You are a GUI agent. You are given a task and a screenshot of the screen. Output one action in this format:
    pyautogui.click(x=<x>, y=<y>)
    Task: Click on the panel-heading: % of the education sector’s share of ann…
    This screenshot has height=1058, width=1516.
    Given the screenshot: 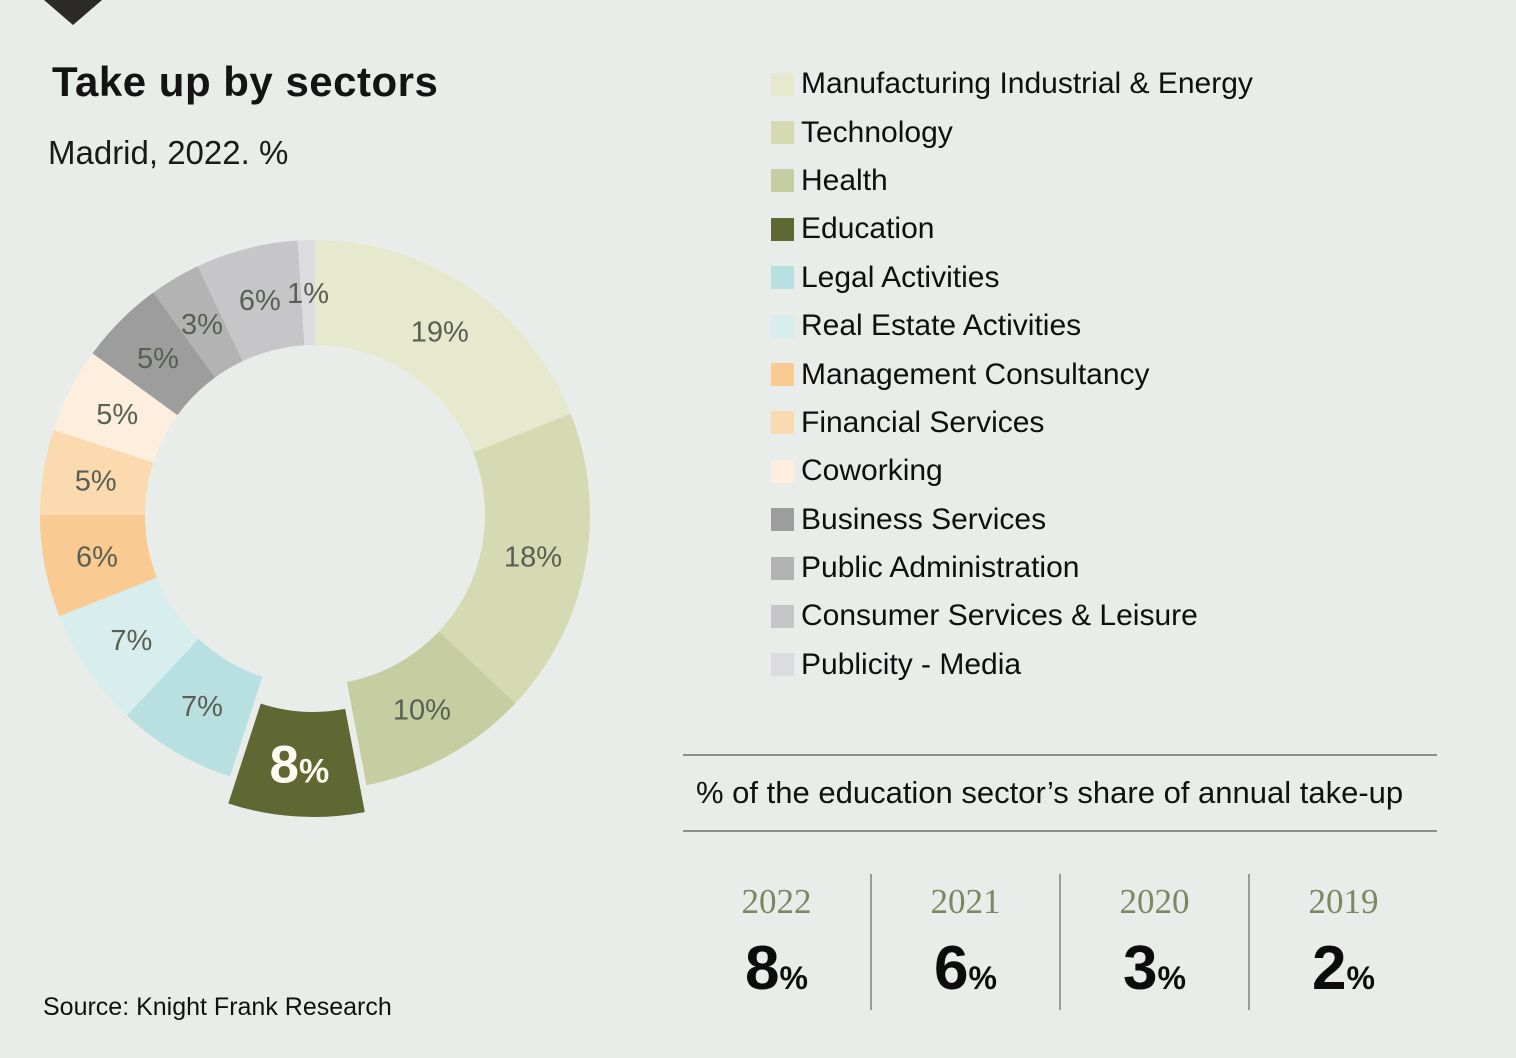 What is the action you would take?
    pyautogui.click(x=1060, y=793)
    